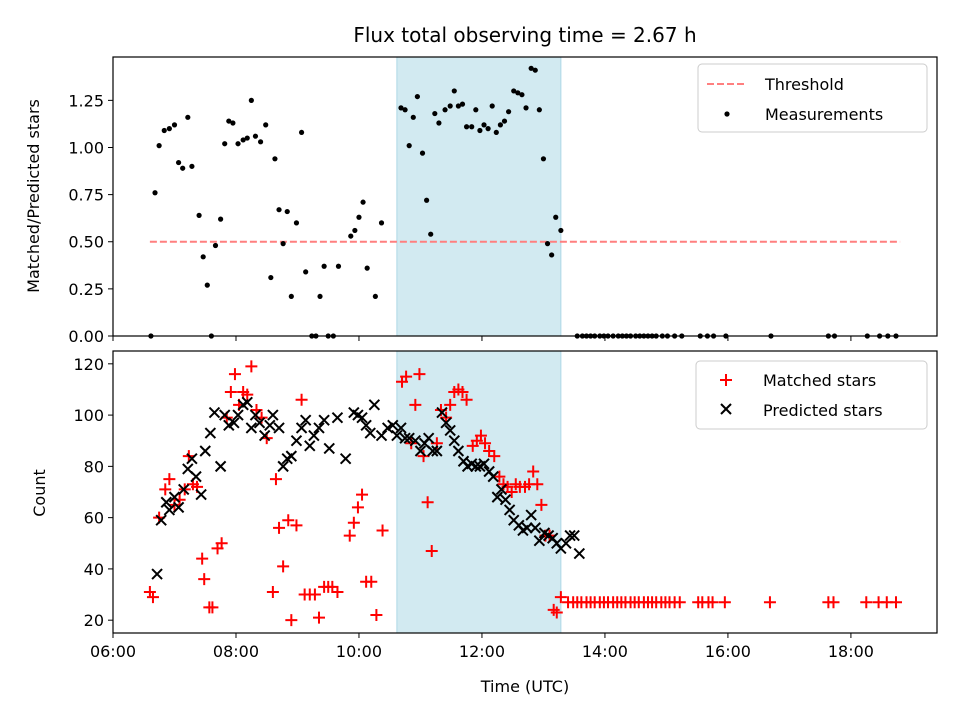 Image resolution: width=960 pixels, height=720 pixels. What do you see at coordinates (811, 395) in the screenshot?
I see `bottom-legend-box` at bounding box center [811, 395].